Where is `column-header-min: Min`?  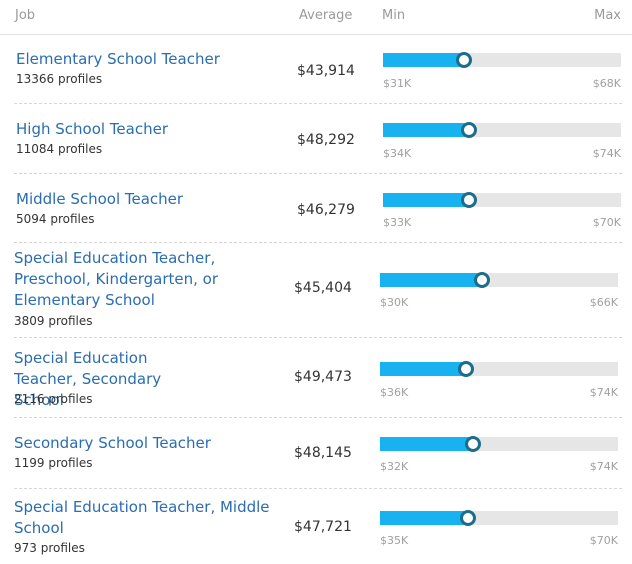 column-header-min: Min is located at coordinates (394, 15).